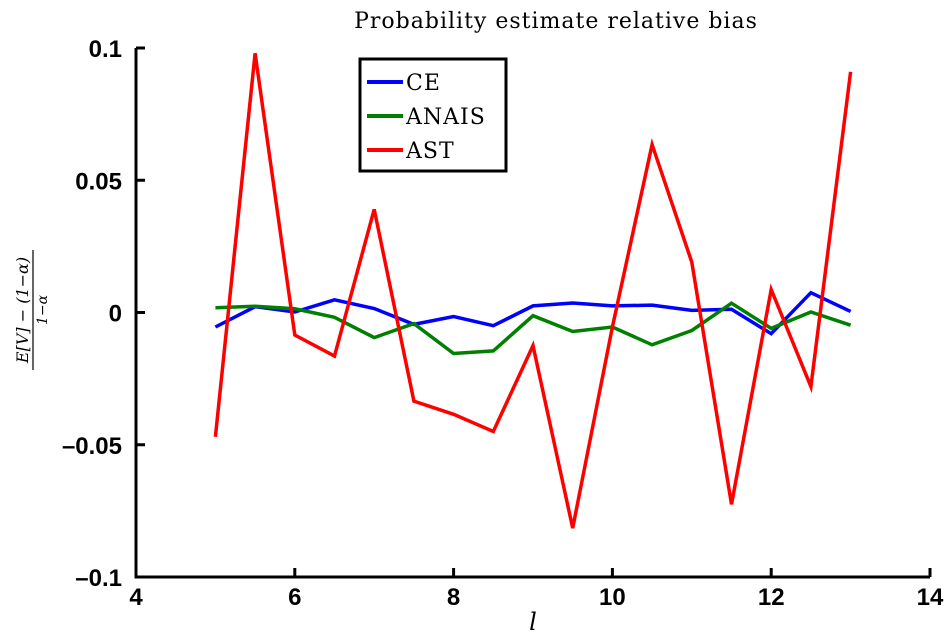 Image resolution: width=948 pixels, height=638 pixels. What do you see at coordinates (105, 49) in the screenshot?
I see `y-tick-label: 0.1` at bounding box center [105, 49].